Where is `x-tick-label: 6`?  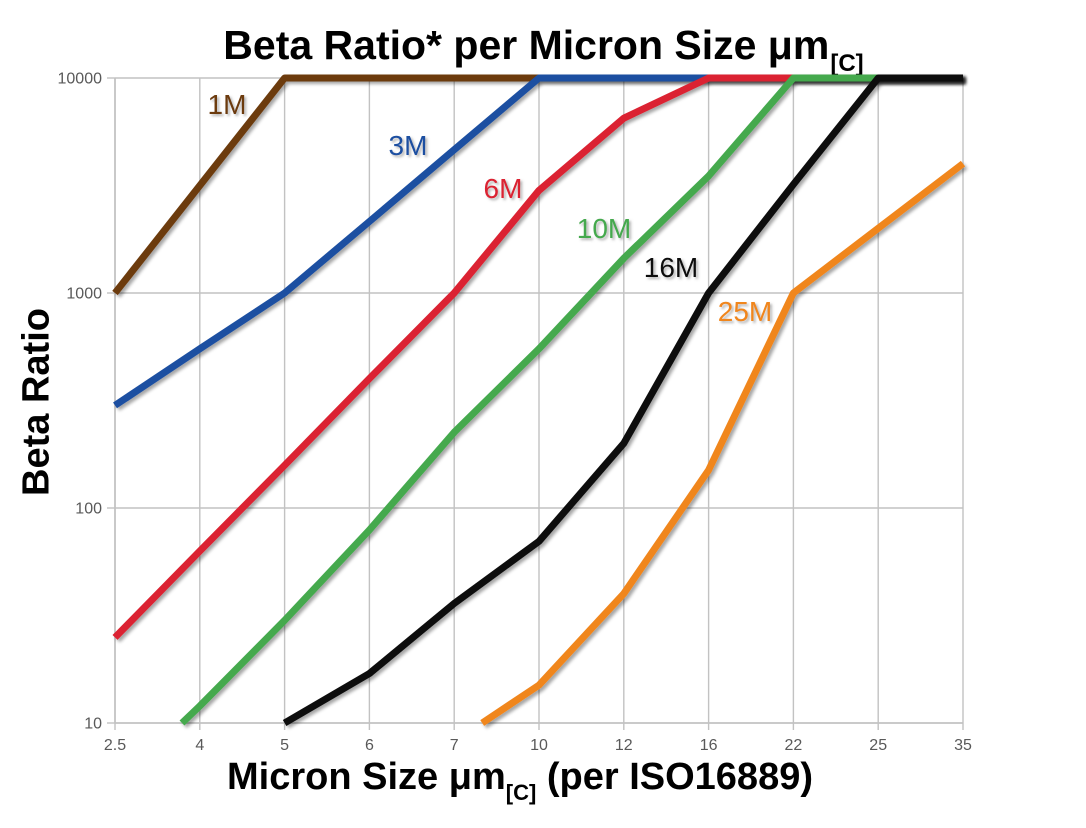
x-tick-label: 6 is located at coordinates (369, 745).